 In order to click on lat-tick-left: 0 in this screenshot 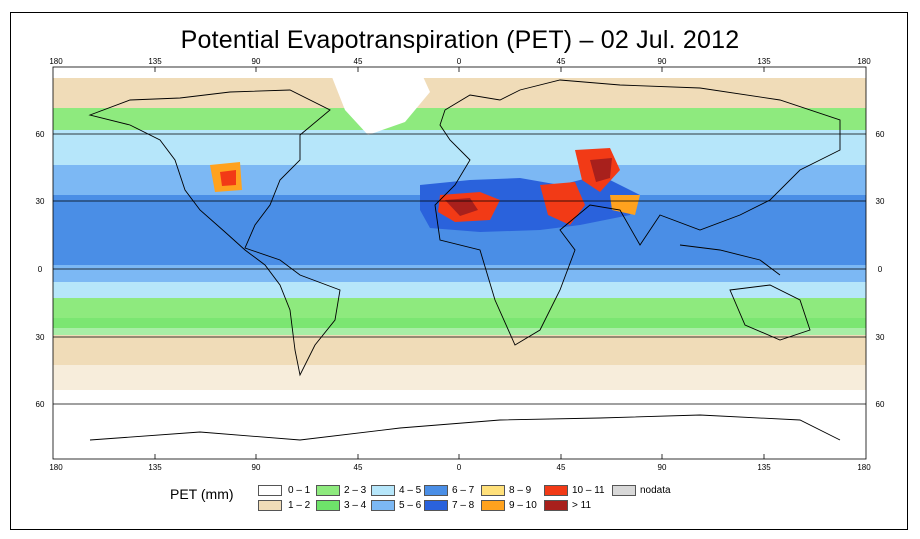, I will do `click(40, 269)`.